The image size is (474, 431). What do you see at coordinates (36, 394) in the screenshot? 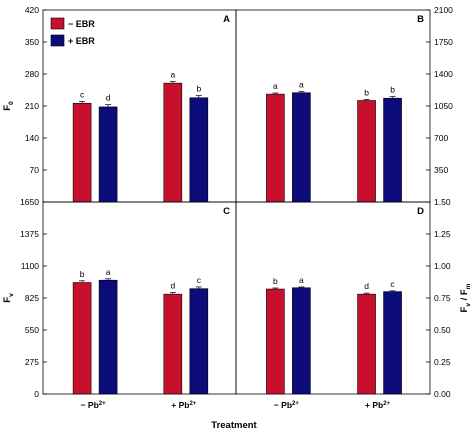
I see `y-tick-label: 0` at bounding box center [36, 394].